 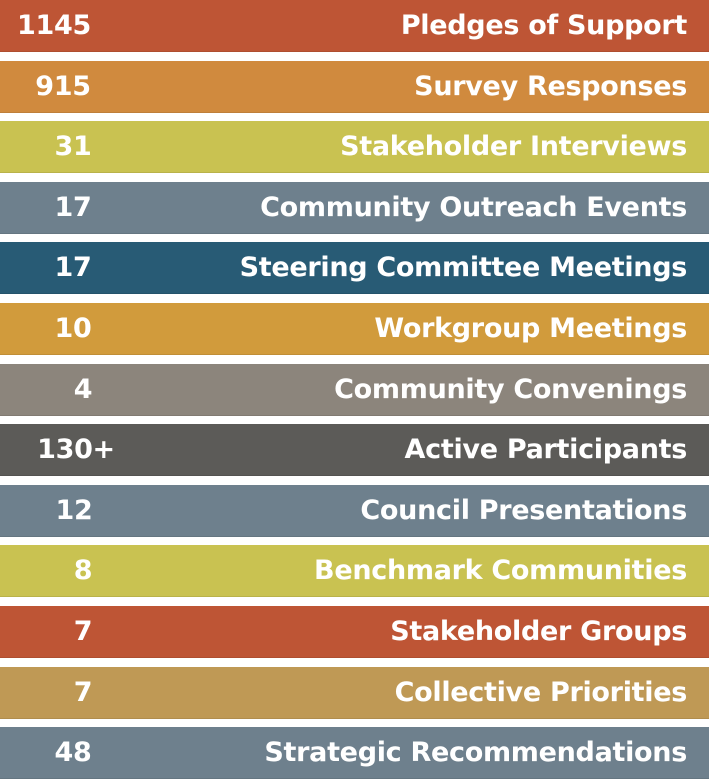 I want to click on stat-label: Stakeholder Groups, so click(x=538, y=631).